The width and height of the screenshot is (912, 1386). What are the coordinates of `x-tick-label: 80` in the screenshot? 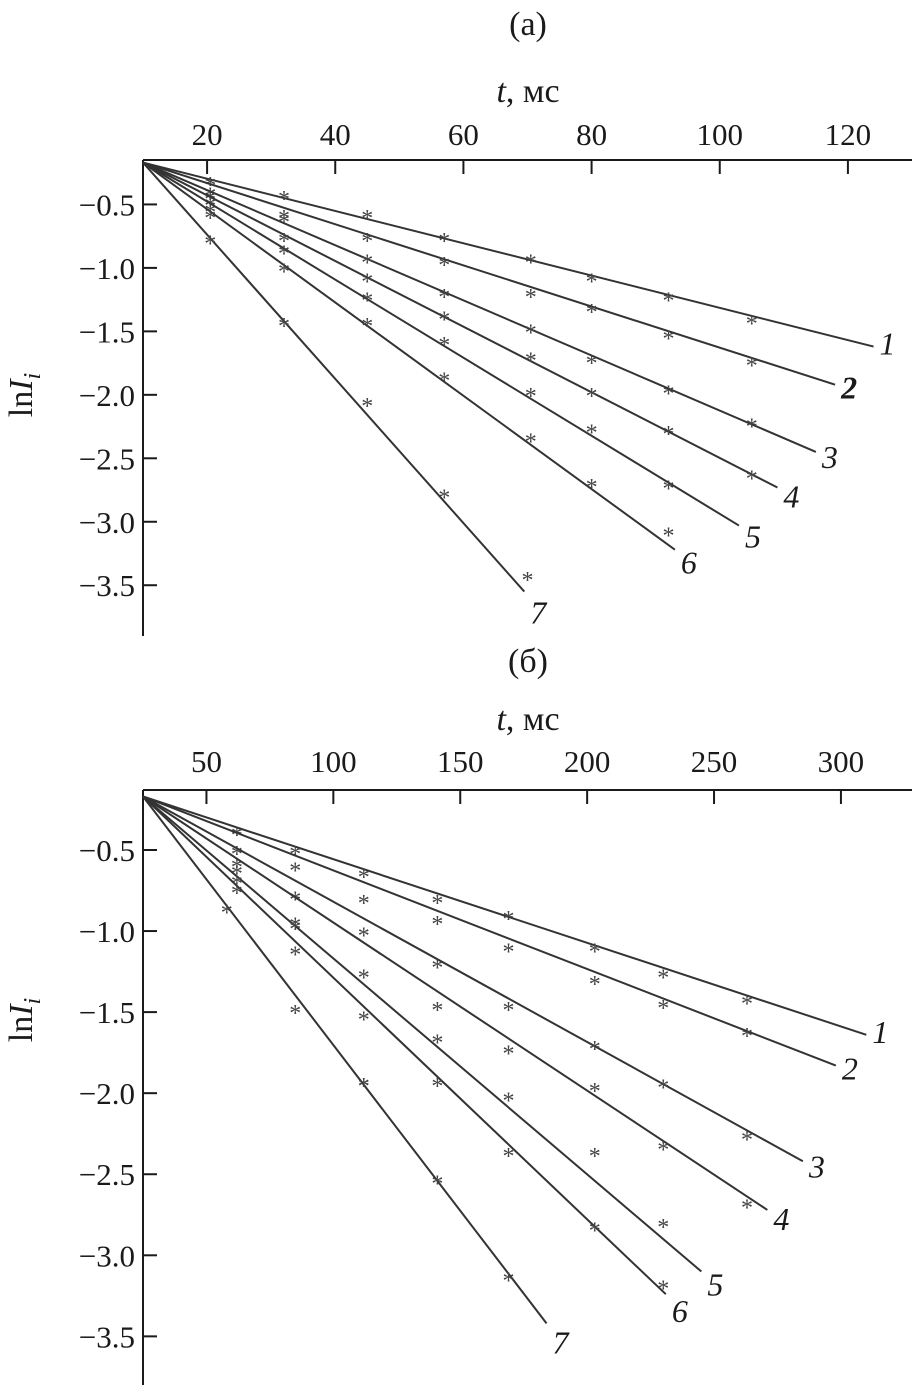 It's located at (591, 134).